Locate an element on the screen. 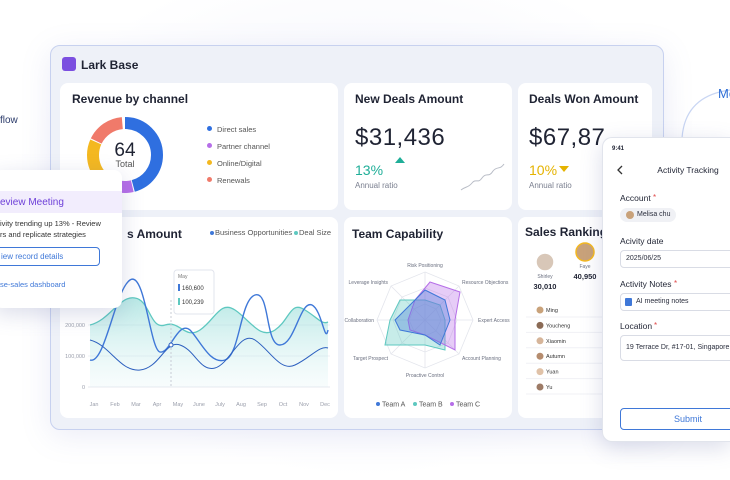 This screenshot has height=480, width=730. x-tick-label: Feb is located at coordinates (114, 405).